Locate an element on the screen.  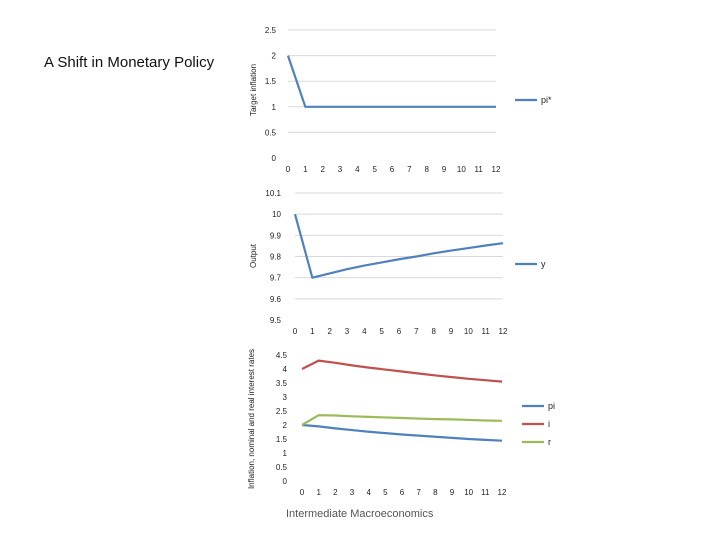
output-chart-y-tick-label: 9.9 is located at coordinates (276, 235).